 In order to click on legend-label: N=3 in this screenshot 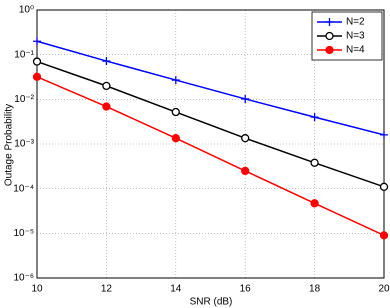, I will do `click(355, 36)`.